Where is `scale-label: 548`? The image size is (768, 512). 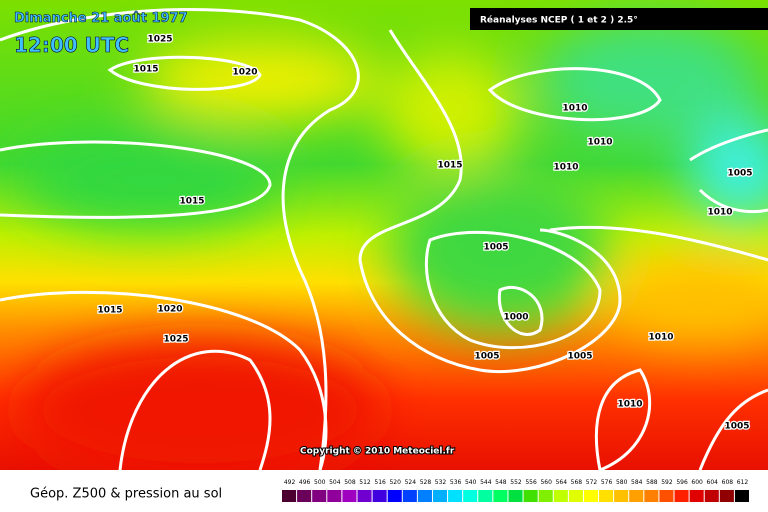 scale-label: 548 is located at coordinates (501, 482).